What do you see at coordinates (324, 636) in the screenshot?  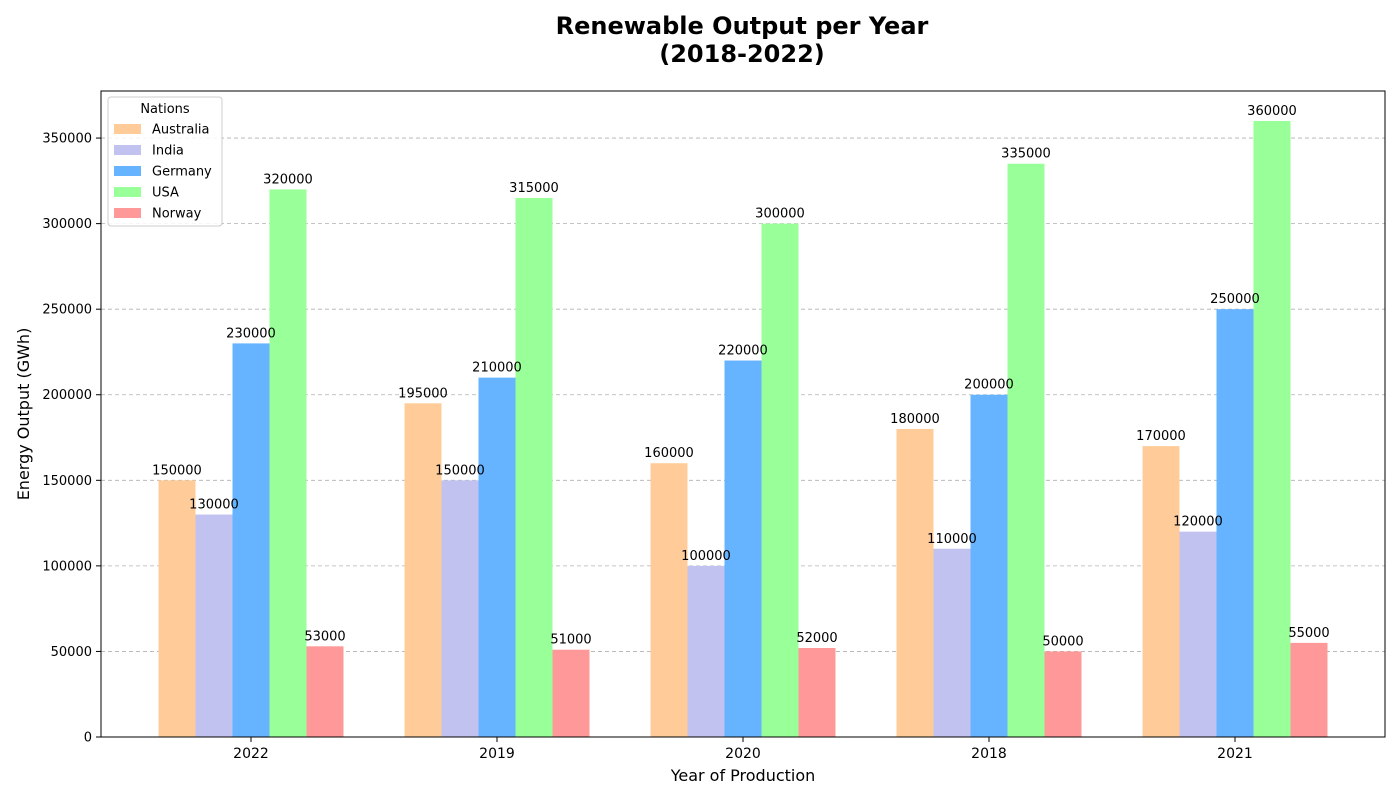 I see `data-label: 53000` at bounding box center [324, 636].